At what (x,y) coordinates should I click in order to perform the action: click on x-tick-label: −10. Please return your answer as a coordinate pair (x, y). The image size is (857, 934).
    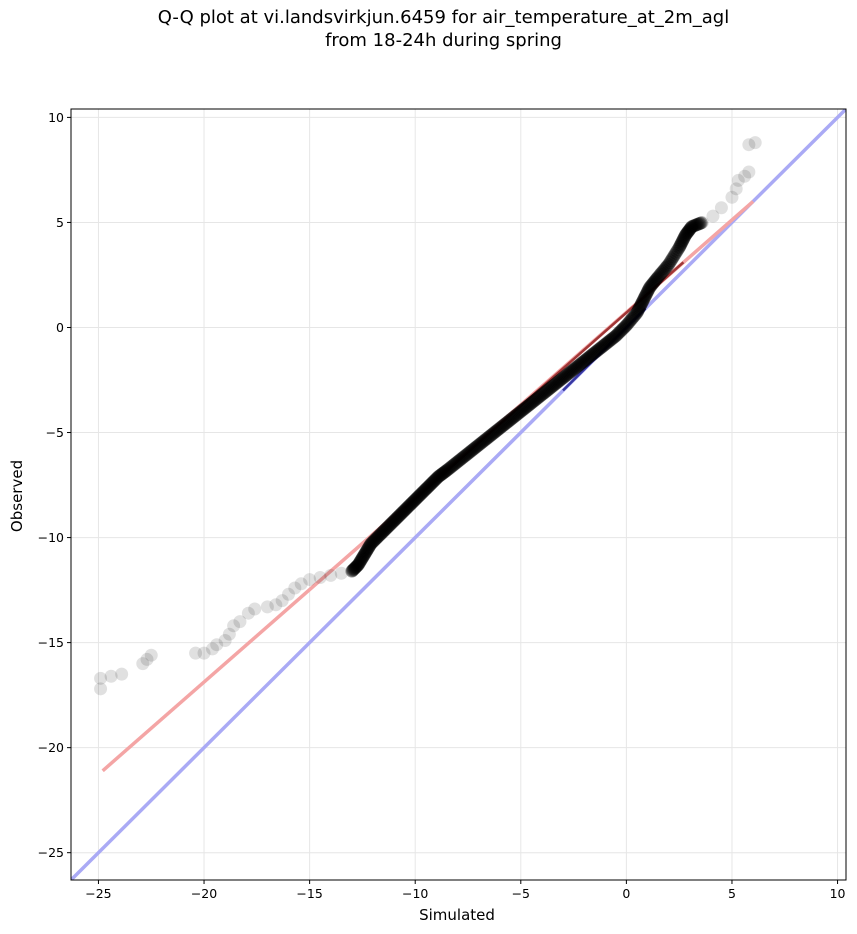
    Looking at the image, I should click on (415, 893).